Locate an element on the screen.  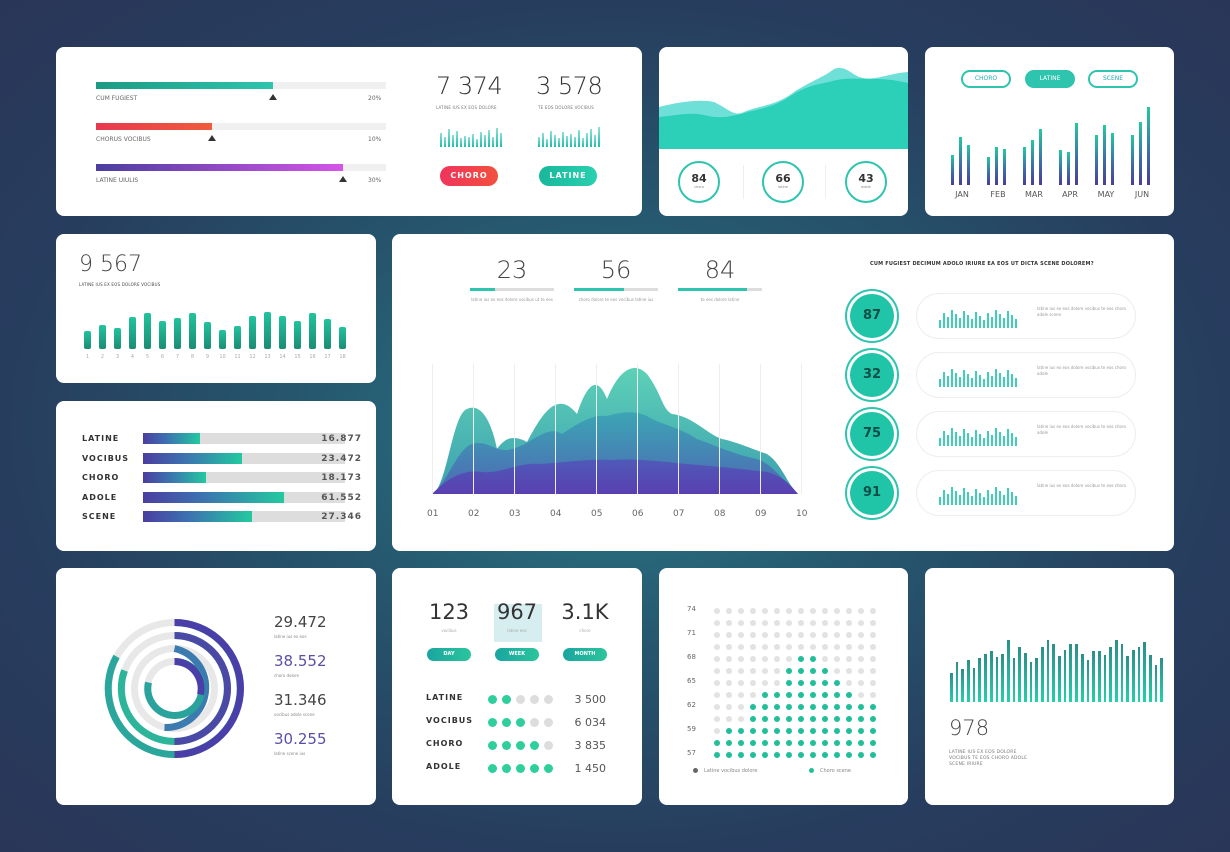
stat-value: 123 is located at coordinates (449, 612).